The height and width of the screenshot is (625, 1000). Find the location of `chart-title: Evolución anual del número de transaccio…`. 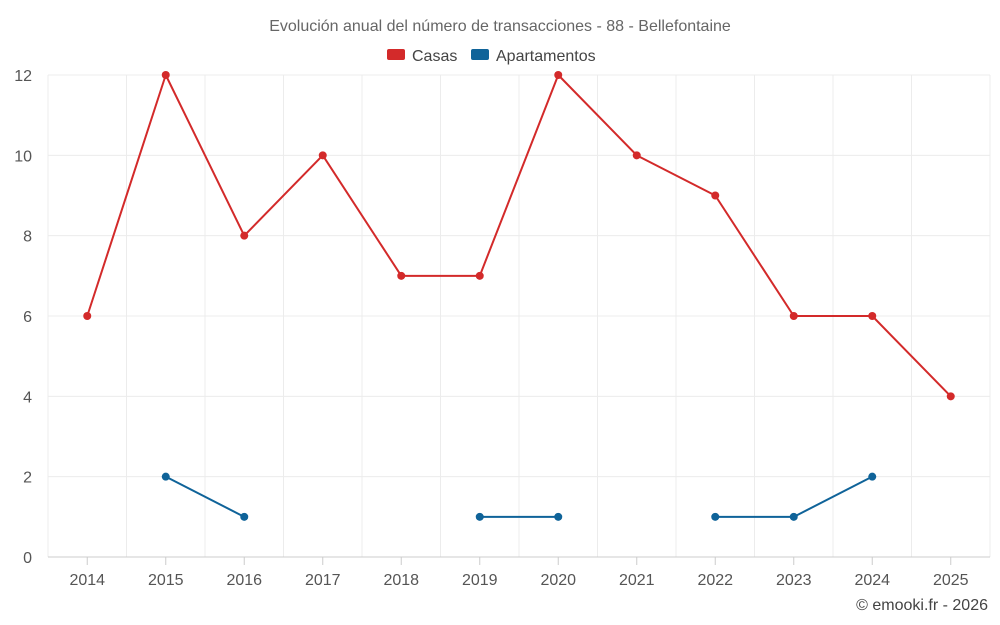

chart-title: Evolución anual del número de transaccio… is located at coordinates (500, 26).